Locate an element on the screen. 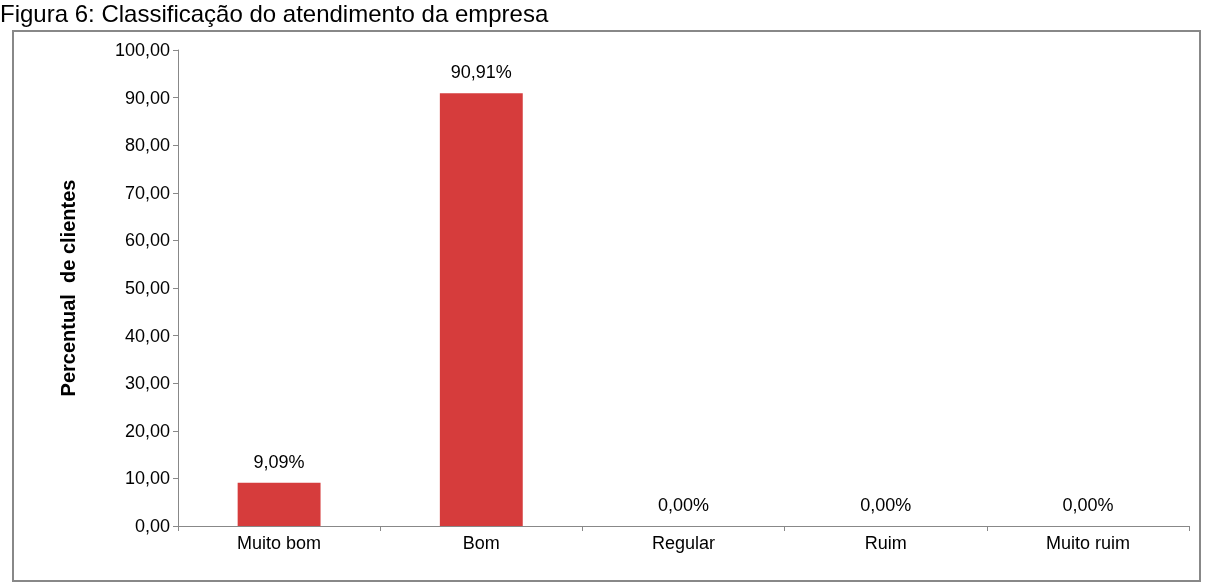 The width and height of the screenshot is (1205, 584). y-tick-label: 70,00 is located at coordinates (147, 192).